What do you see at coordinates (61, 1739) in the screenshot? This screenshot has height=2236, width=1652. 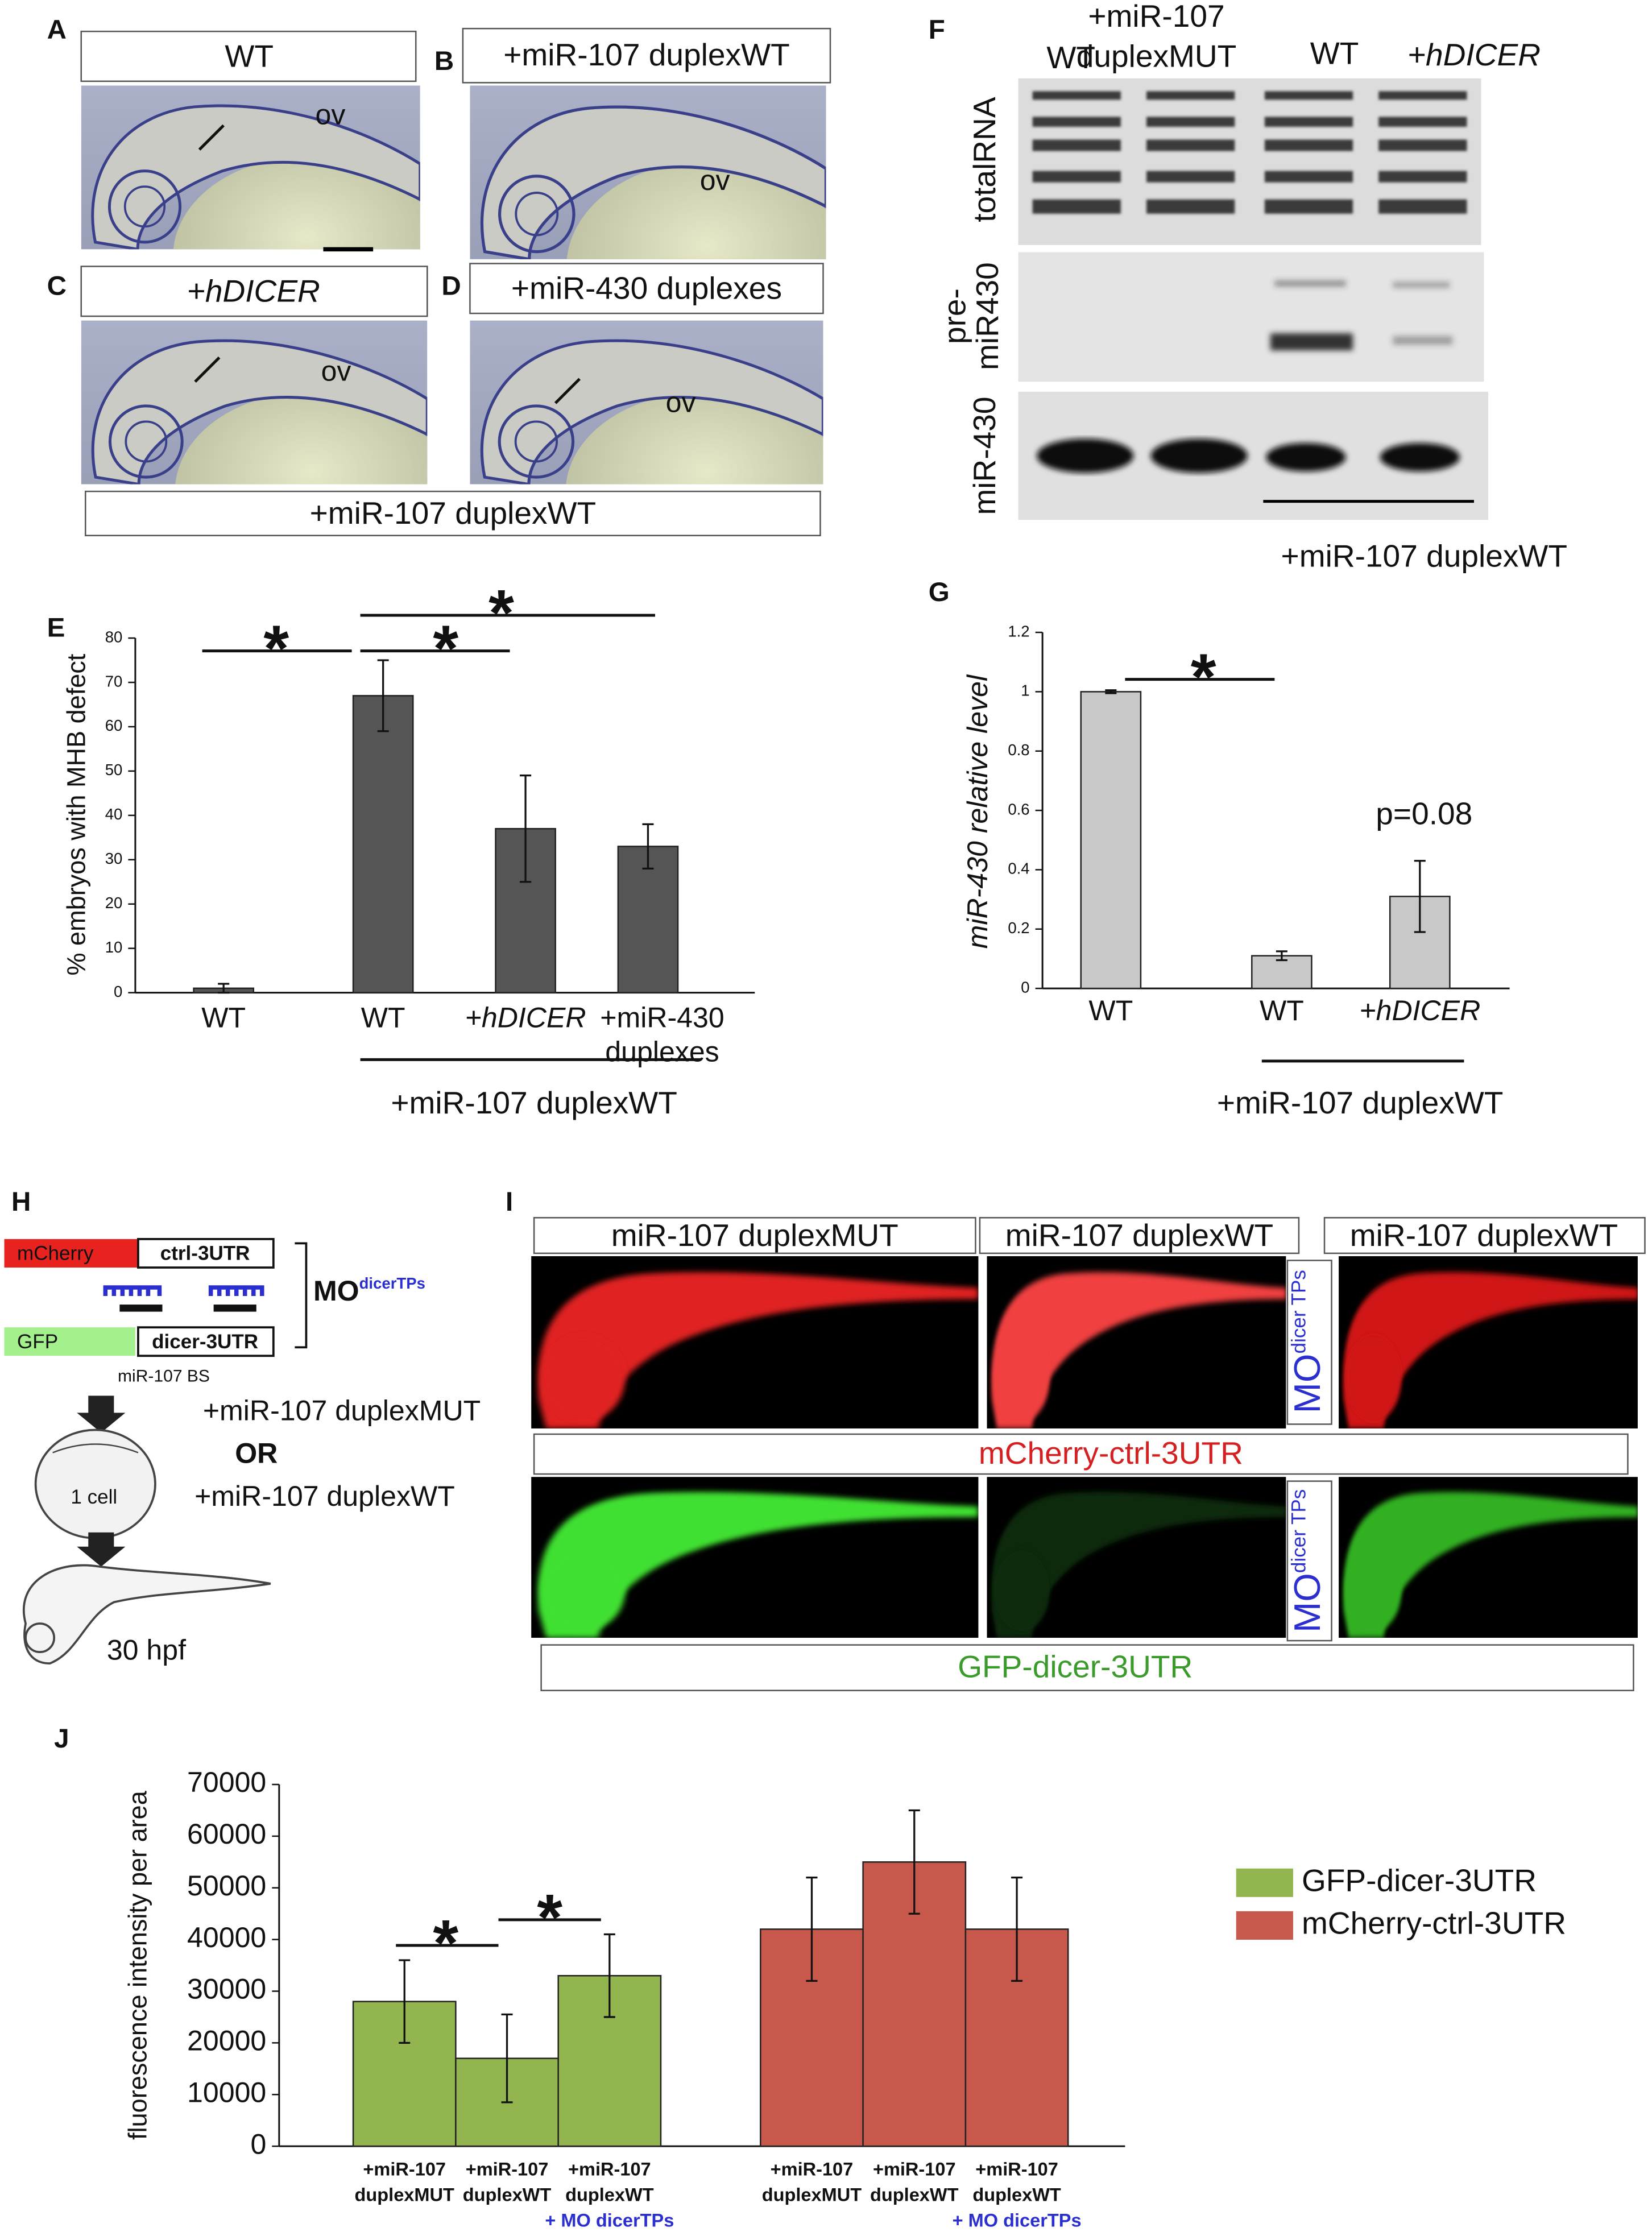 I see `panel-letter: J` at bounding box center [61, 1739].